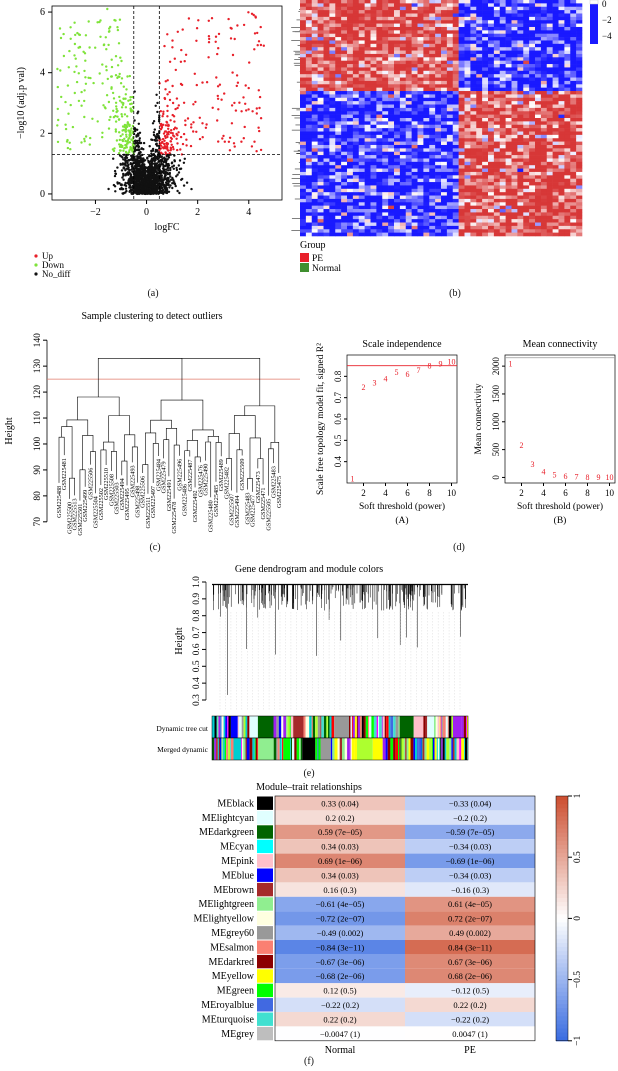  I want to click on x-tick-label: −2, so click(95, 212).